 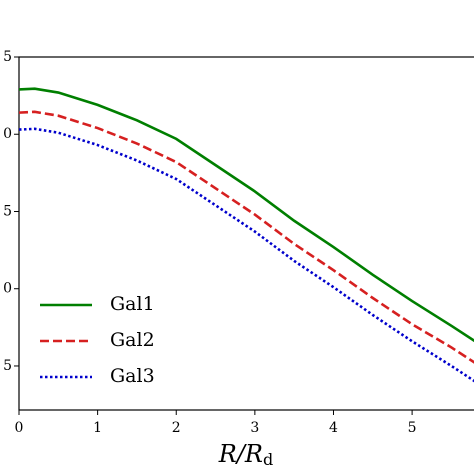 What do you see at coordinates (132, 376) in the screenshot?
I see `legend-label: Gal3` at bounding box center [132, 376].